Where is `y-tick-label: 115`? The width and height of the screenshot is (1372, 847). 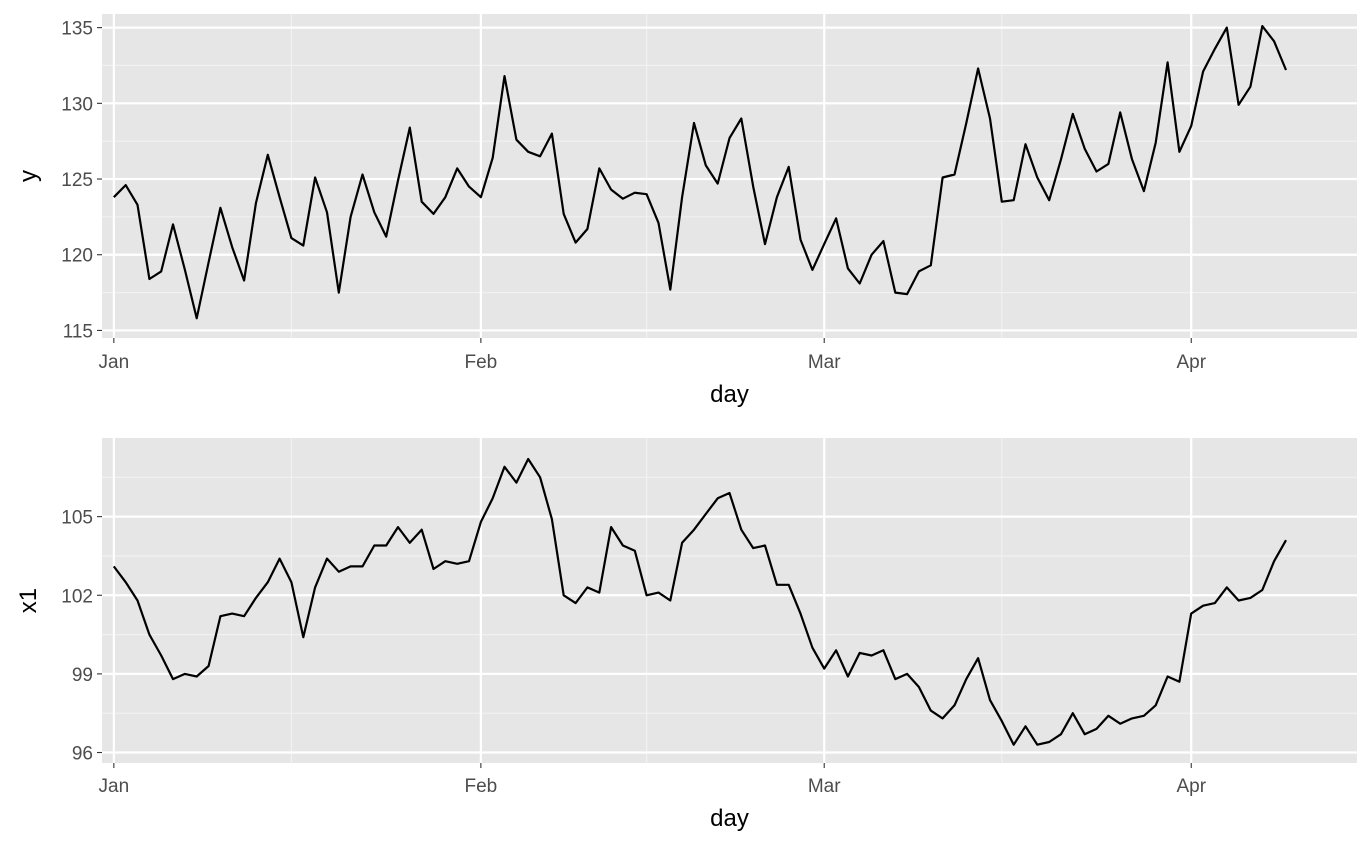
y-tick-label: 115 is located at coordinates (78, 331).